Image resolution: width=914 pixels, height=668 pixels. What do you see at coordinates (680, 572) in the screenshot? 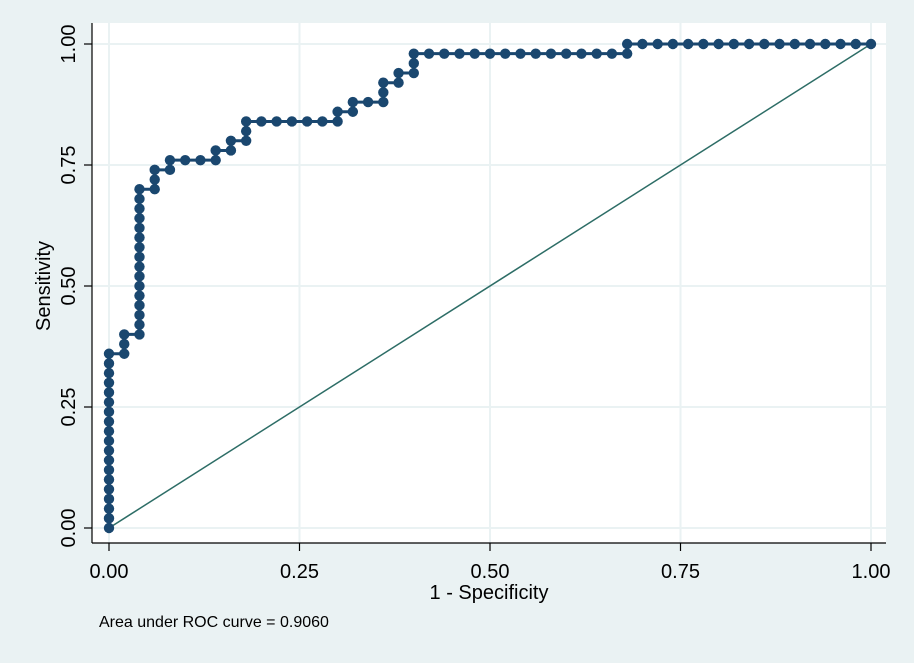
I see `x-tick-label: 0.75` at bounding box center [680, 572].